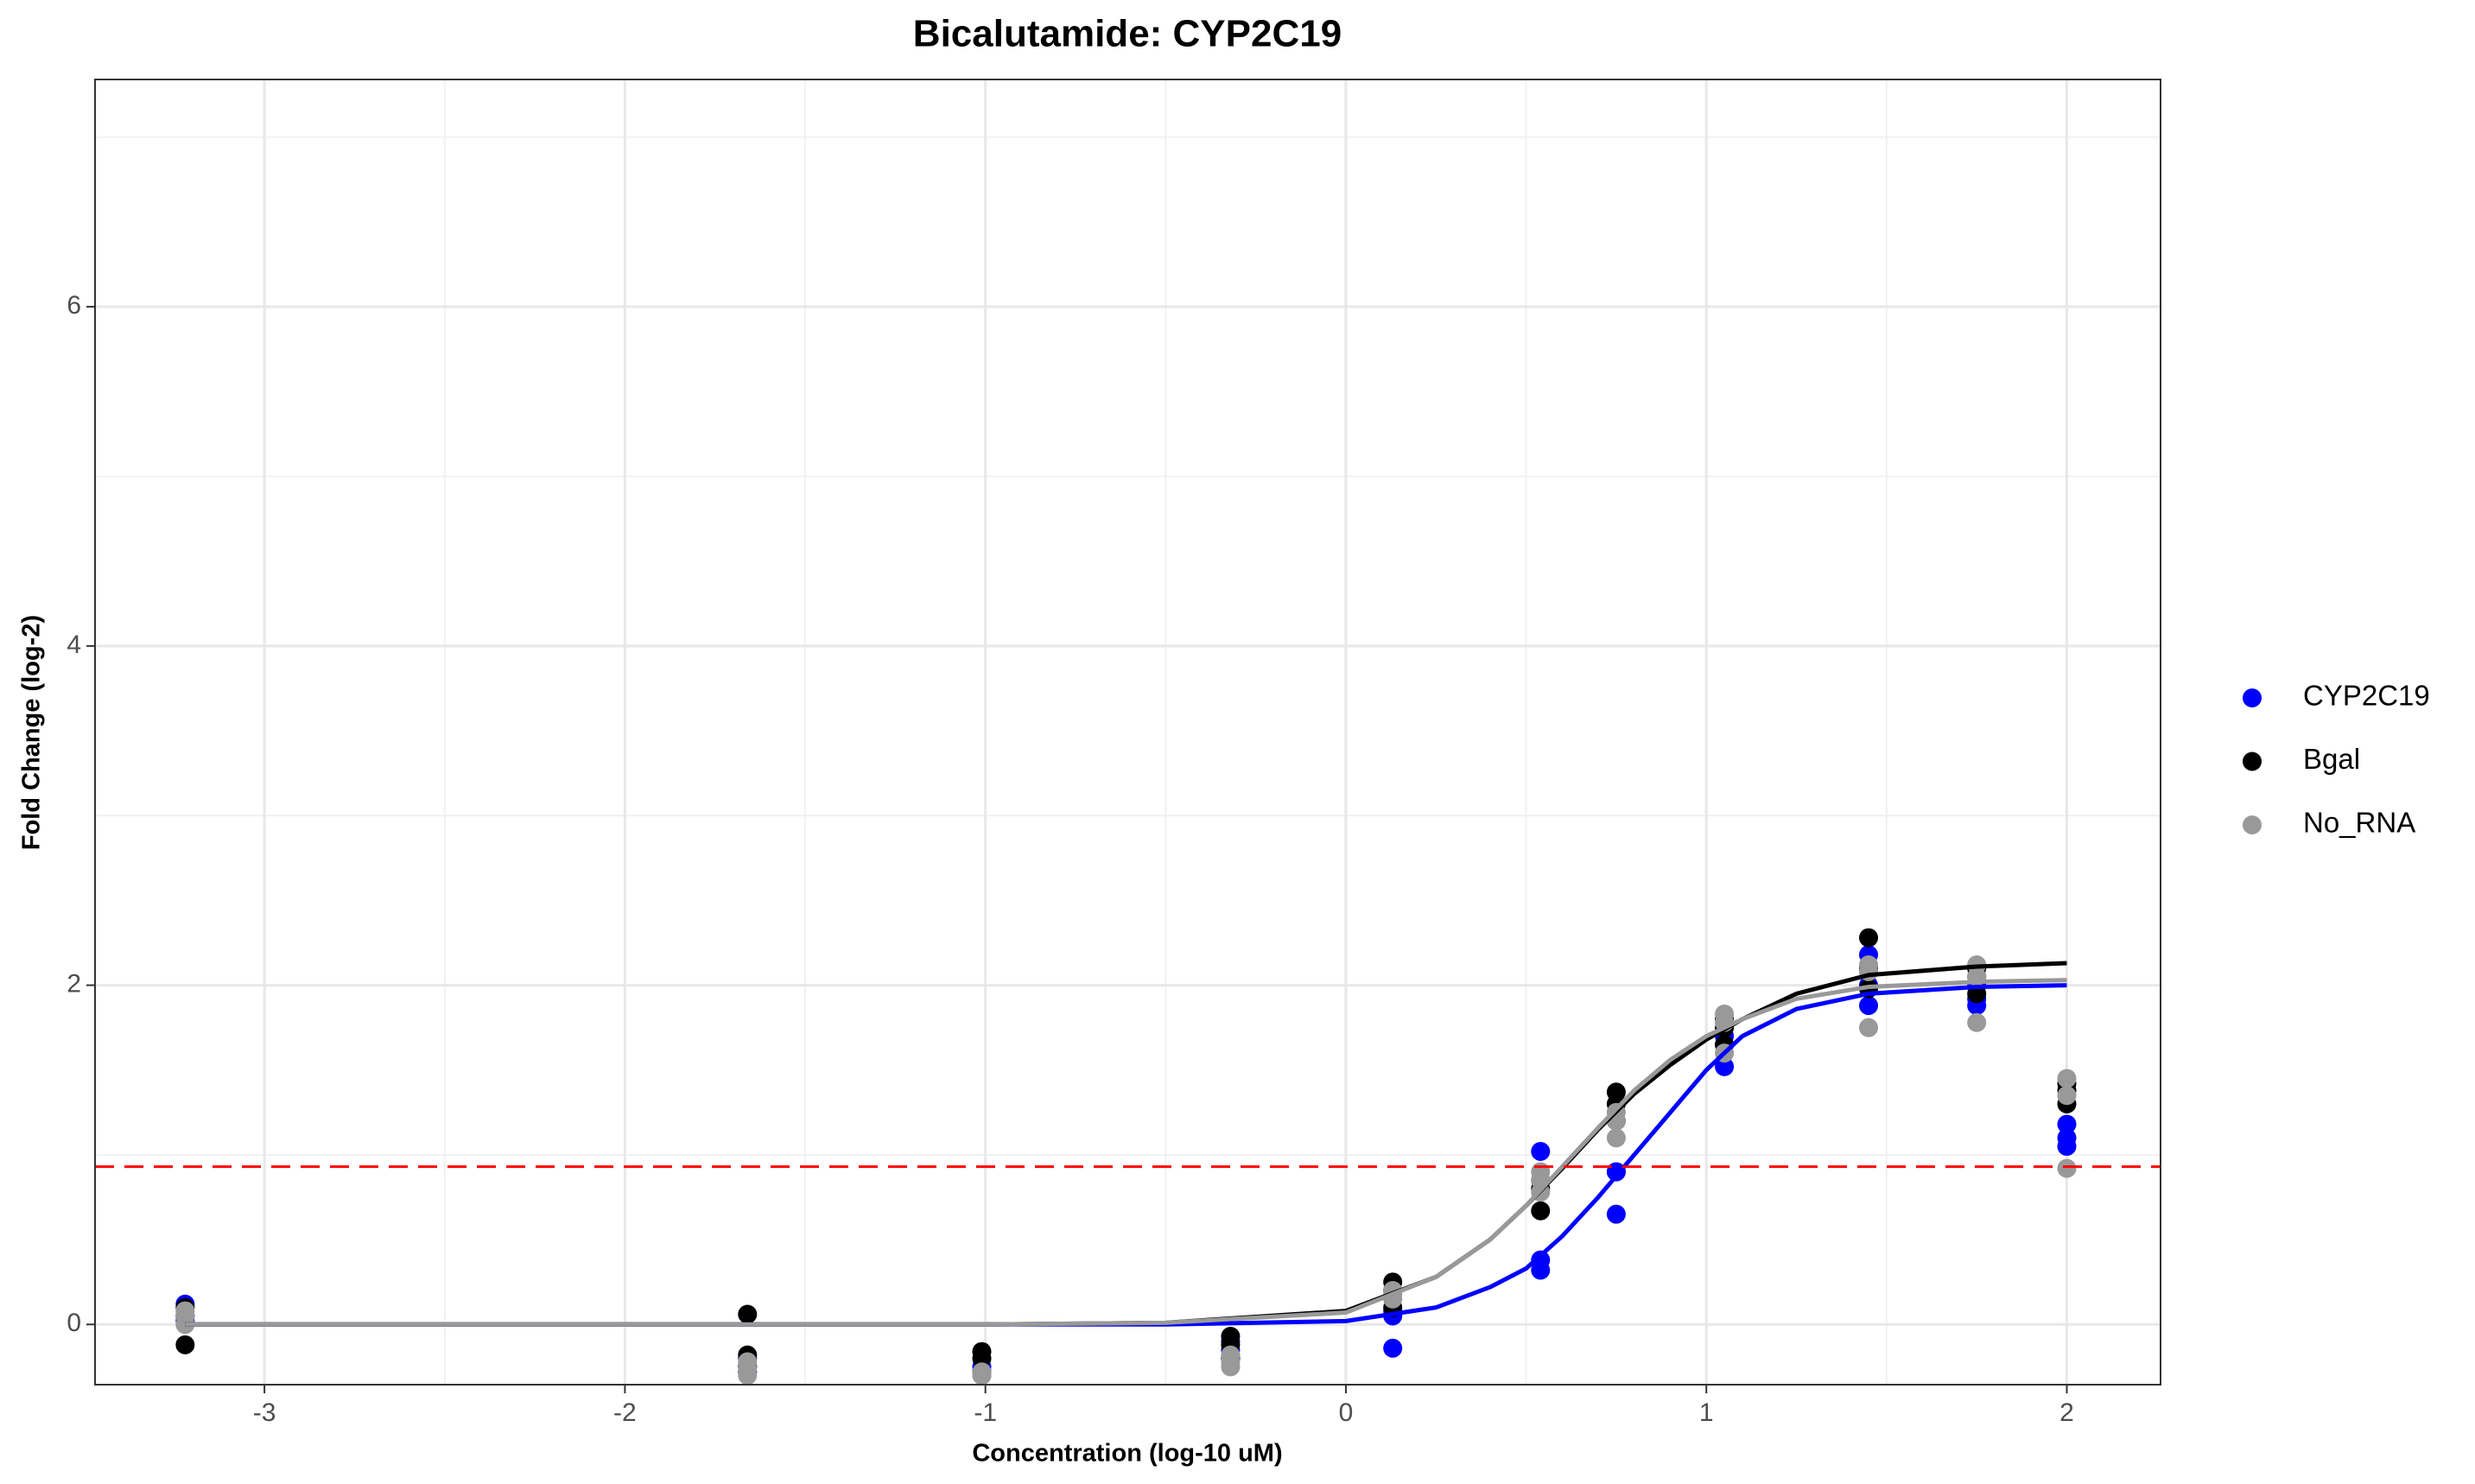 This screenshot has height=1484, width=2475. I want to click on x-tick-label: 0, so click(1346, 1412).